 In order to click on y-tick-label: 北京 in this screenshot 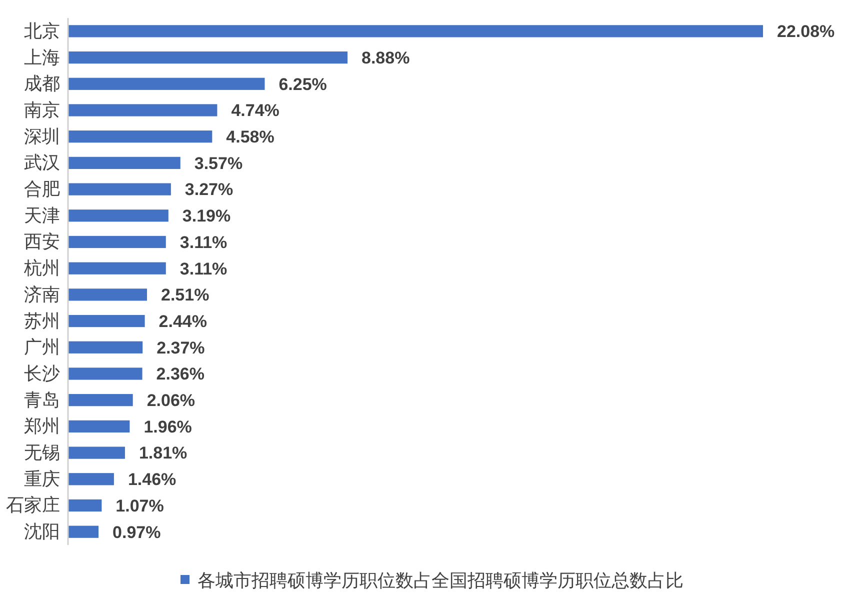, I will do `click(42, 30)`.